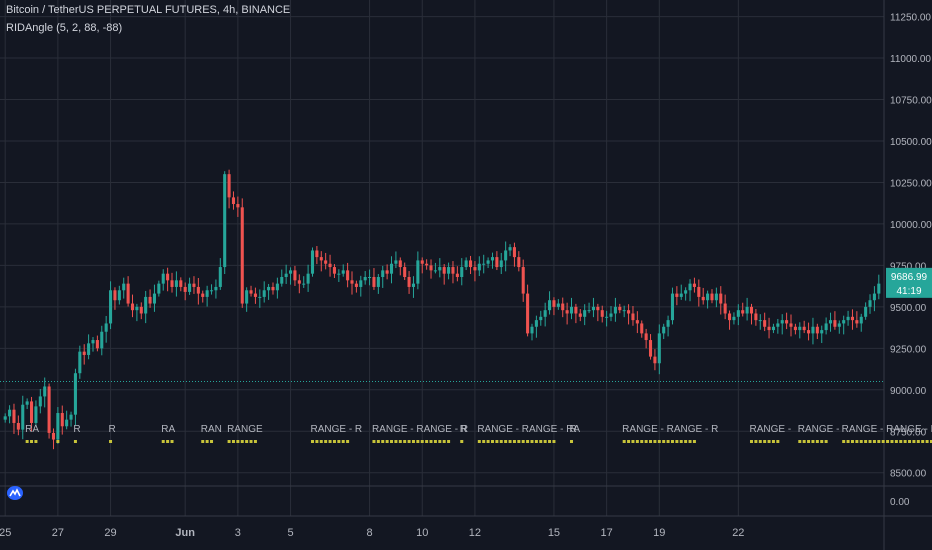 The image size is (932, 550). What do you see at coordinates (887, 429) in the screenshot?
I see `range-label: RANGE - RANGE - RANGE -` at bounding box center [887, 429].